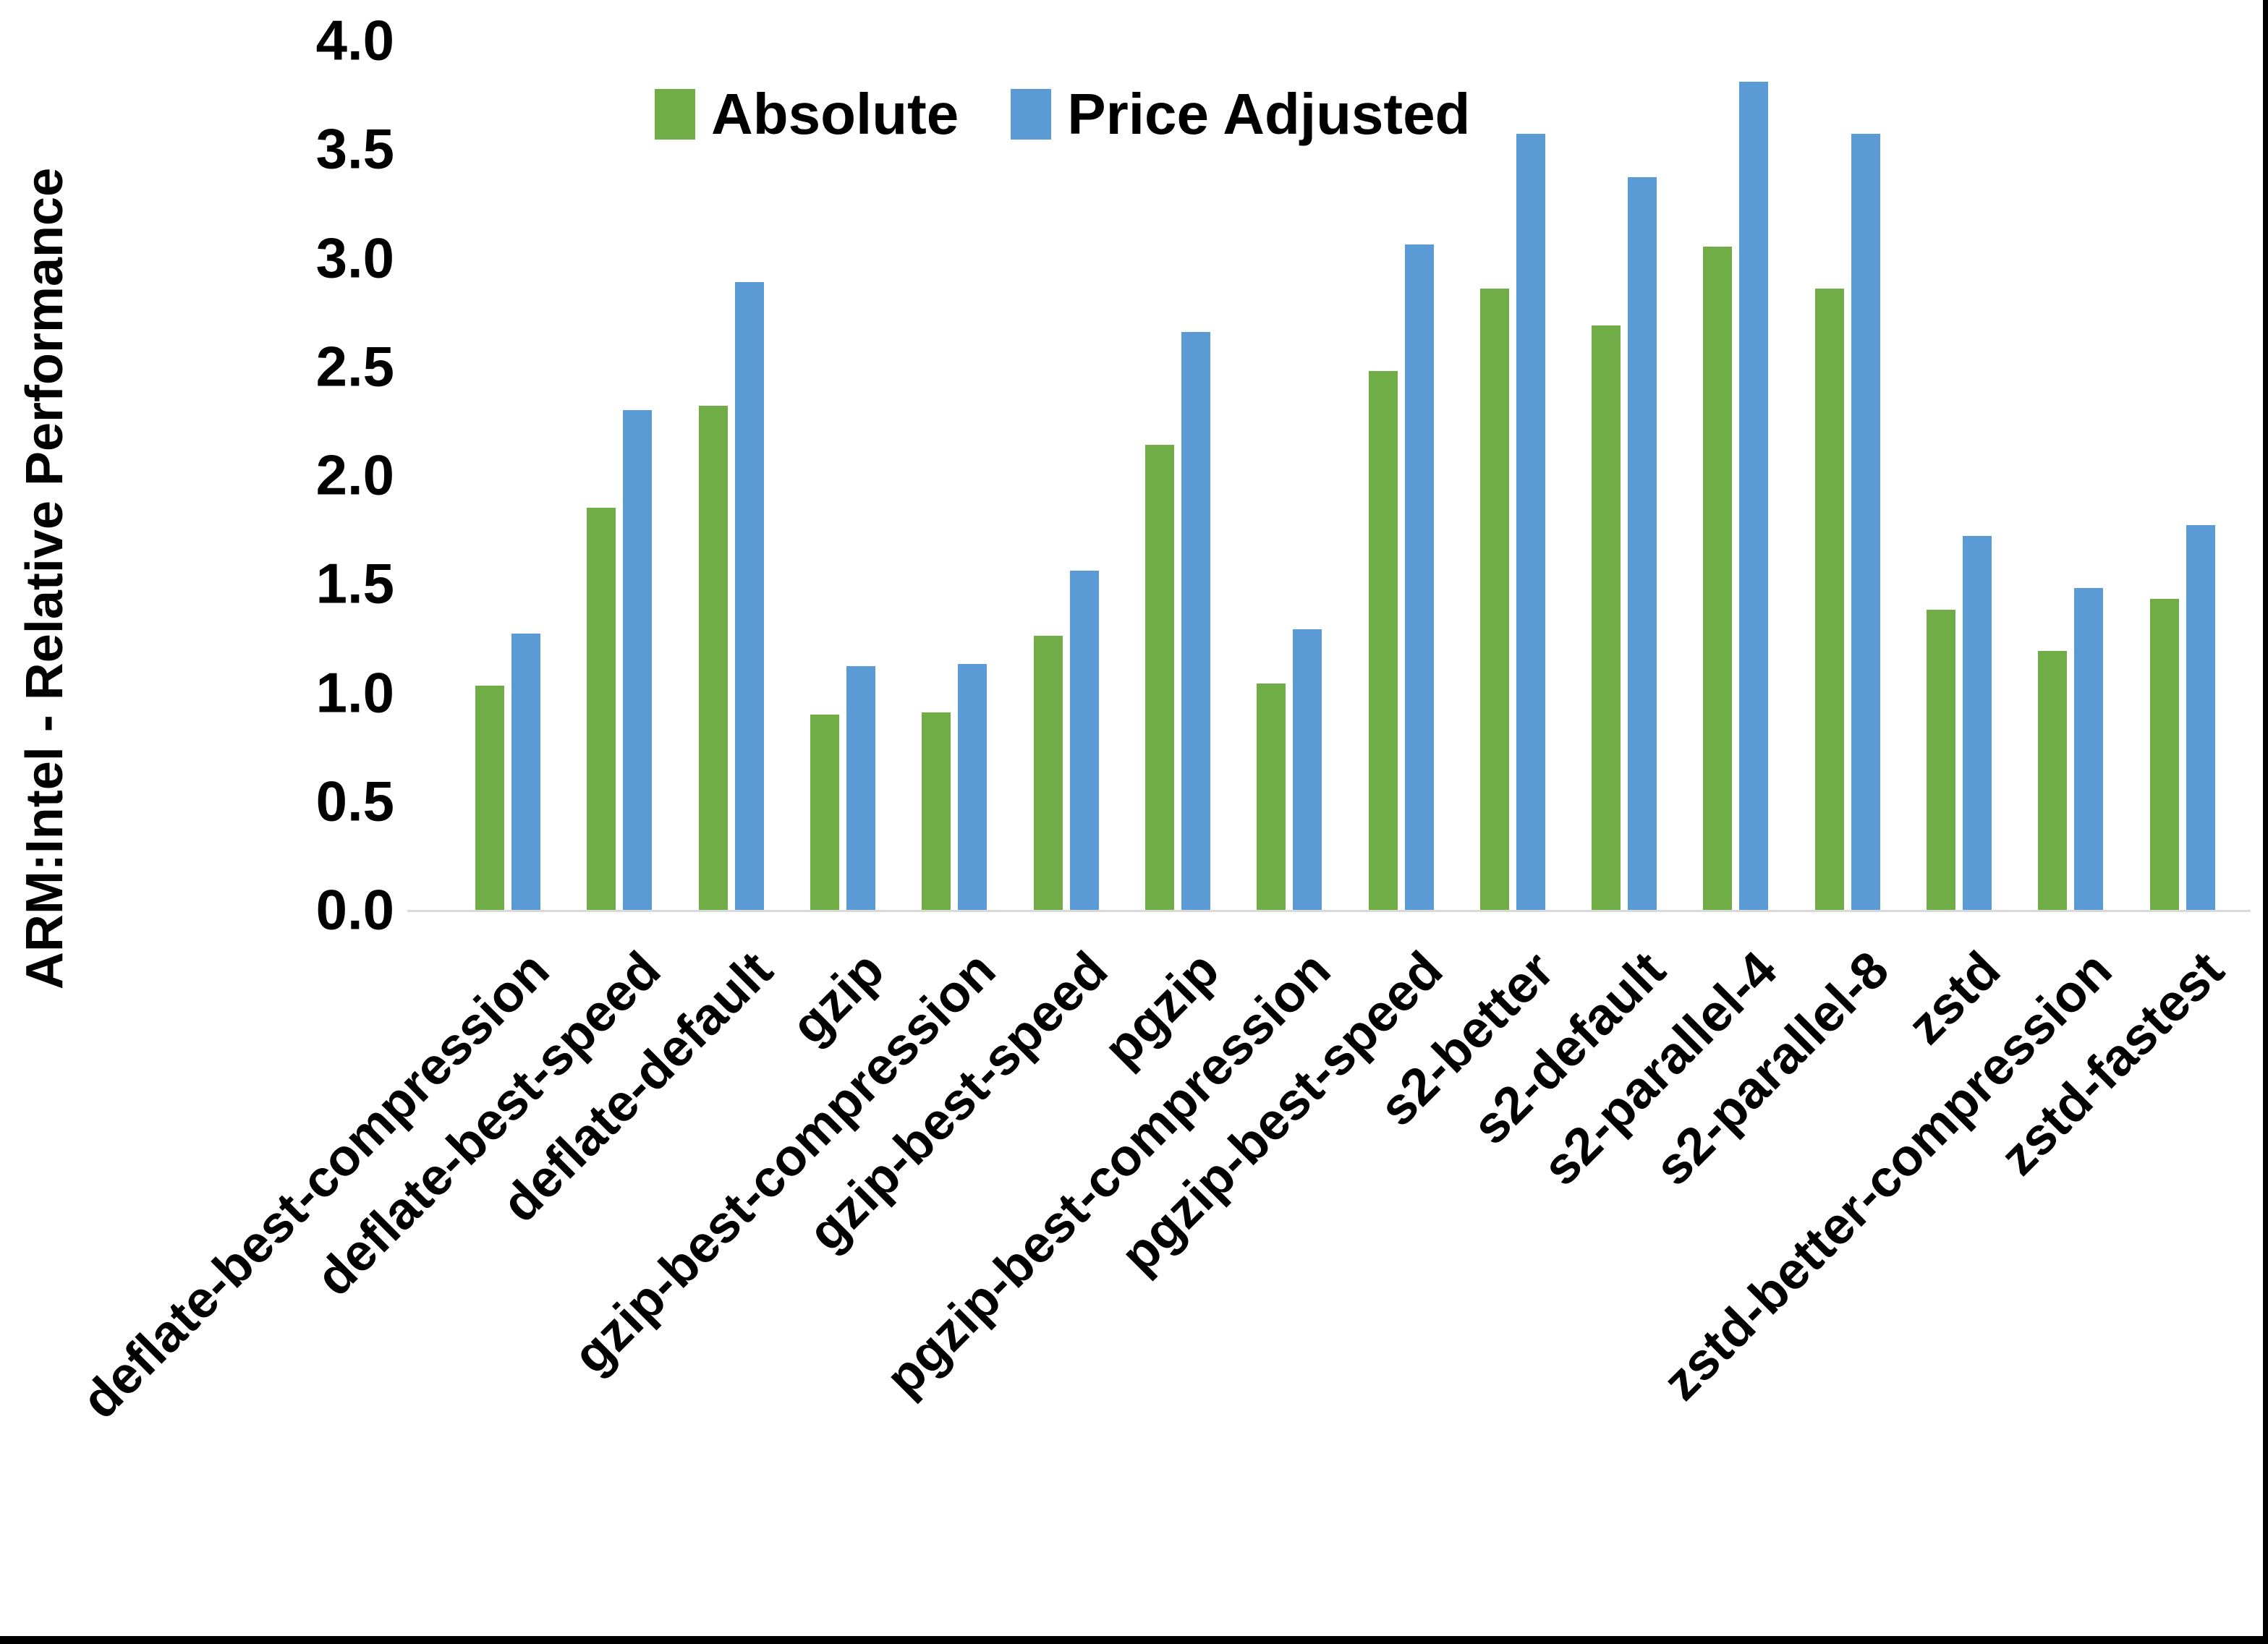  Describe the element at coordinates (1643, 543) in the screenshot. I see `bar-price-adjusted-s2-default` at that location.